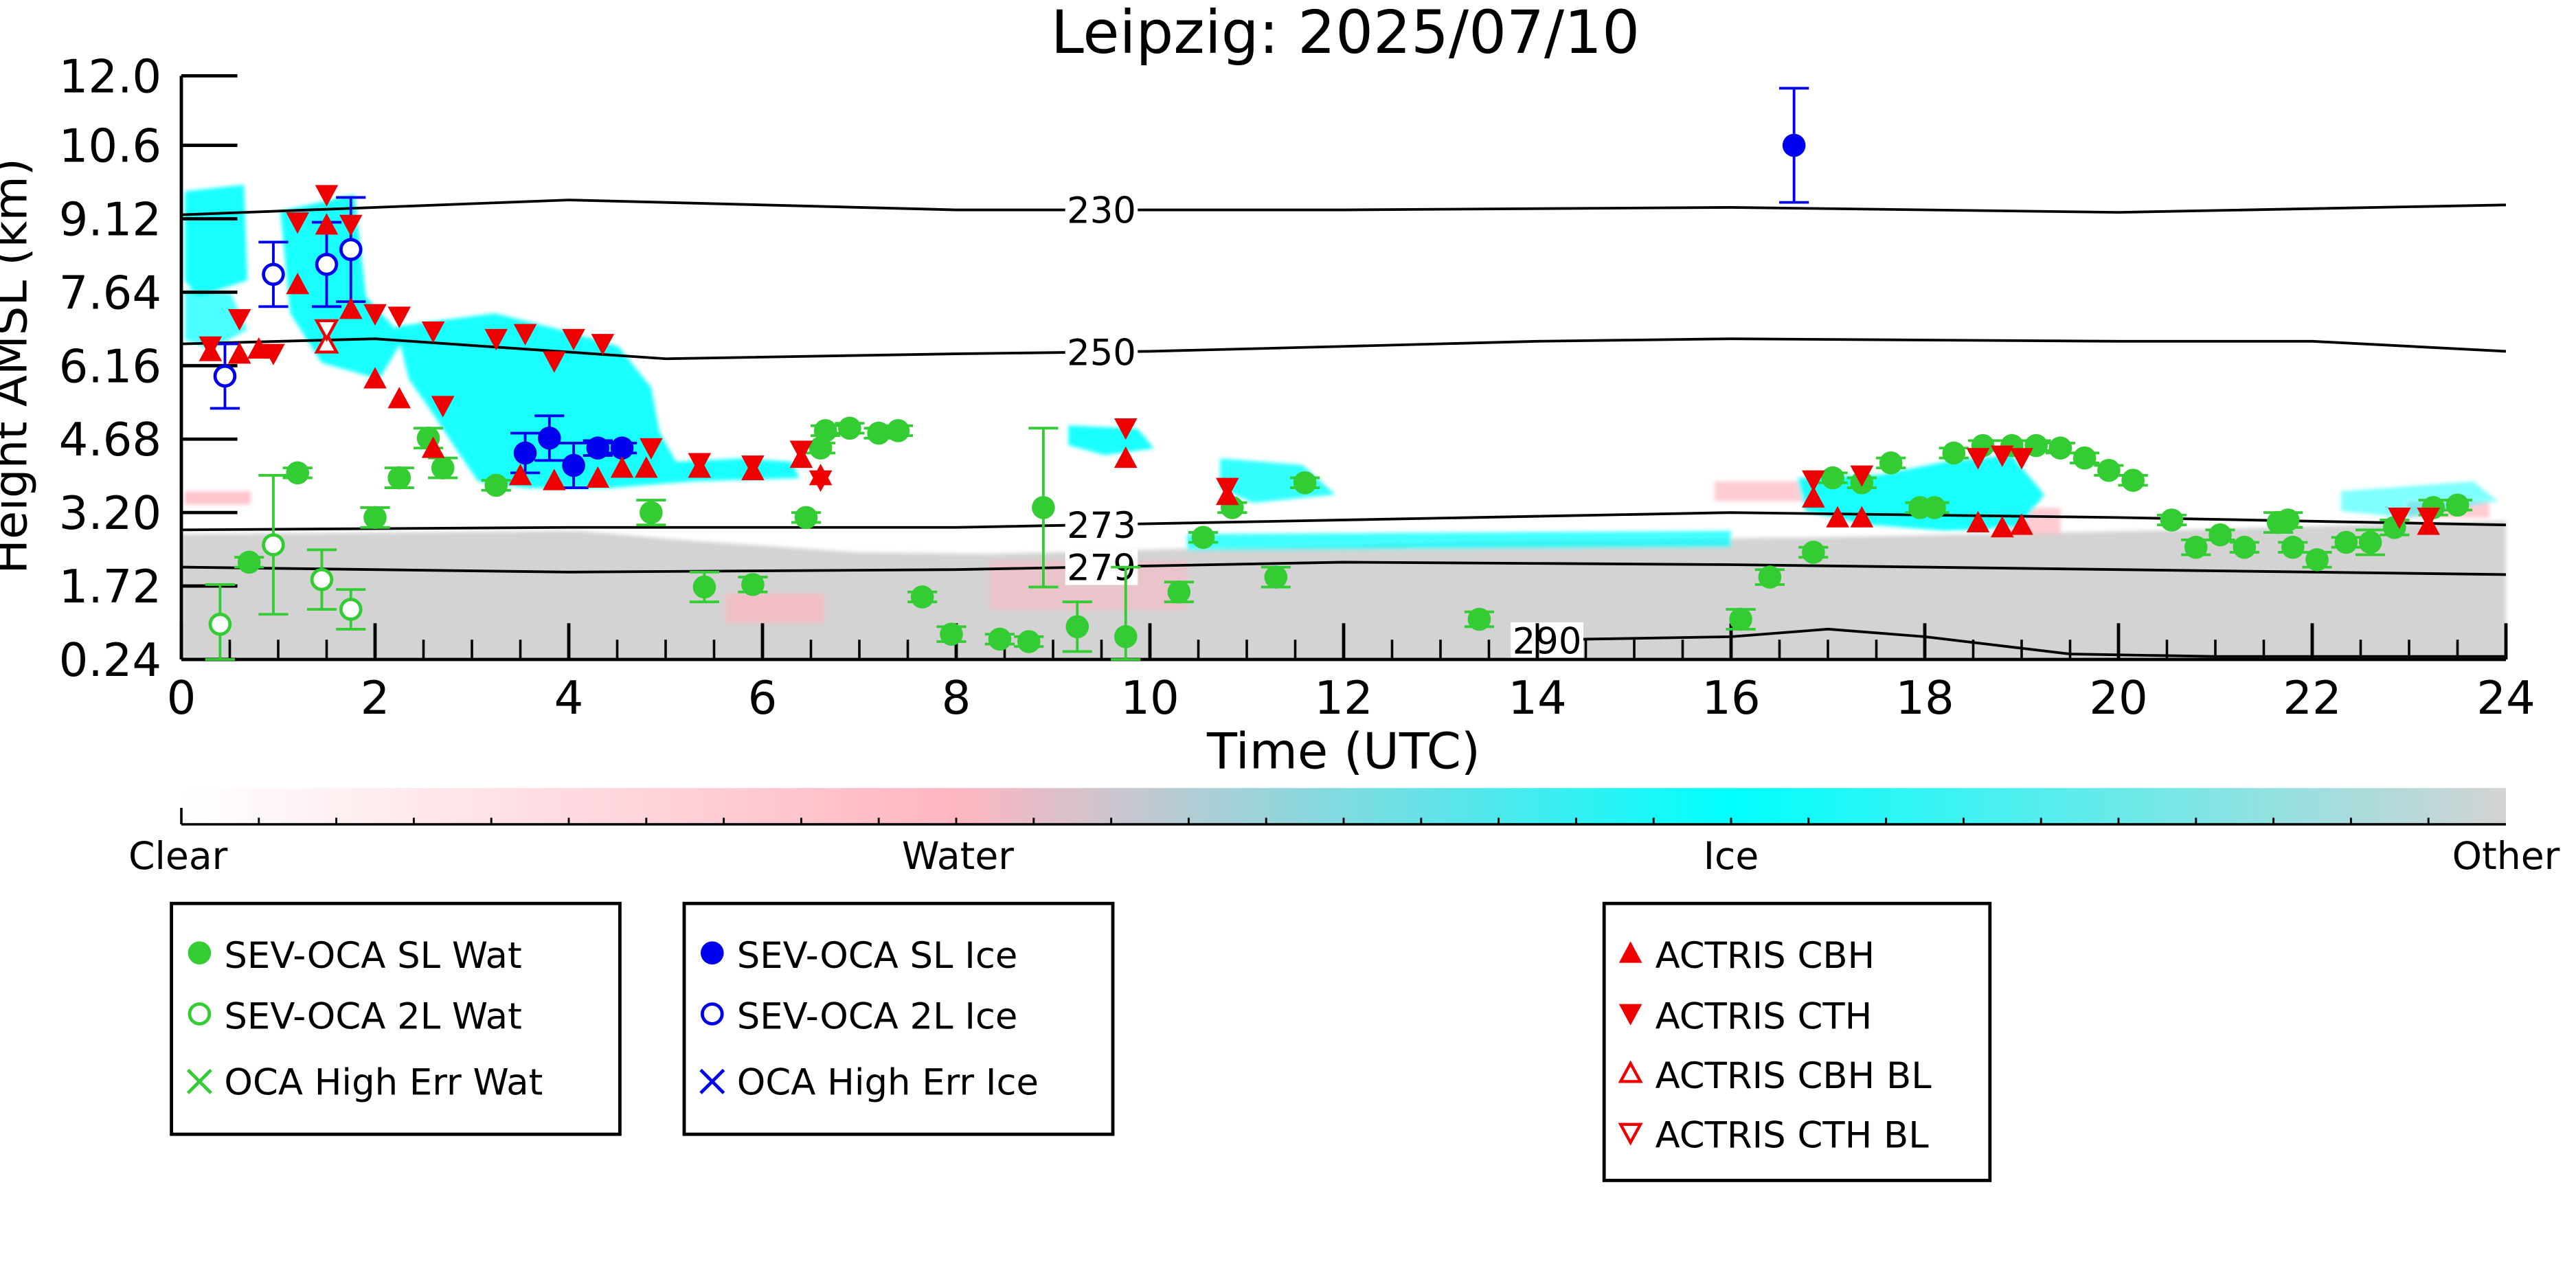 Image resolution: width=2576 pixels, height=1288 pixels. Describe the element at coordinates (877, 1017) in the screenshot. I see `legend-label-2l-ice: SEV-OCA 2L Ice` at that location.